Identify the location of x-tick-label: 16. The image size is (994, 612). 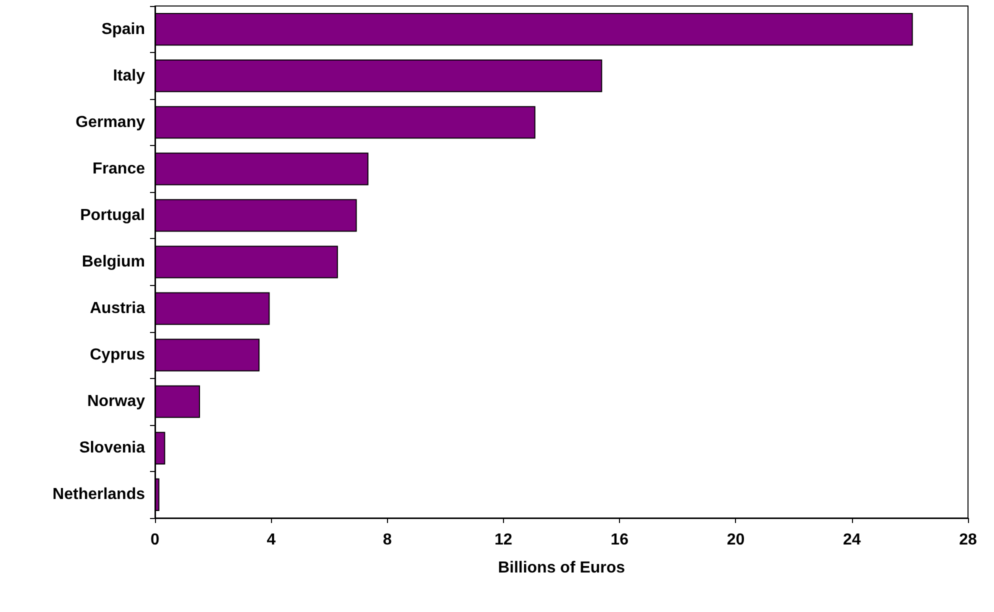
(619, 540).